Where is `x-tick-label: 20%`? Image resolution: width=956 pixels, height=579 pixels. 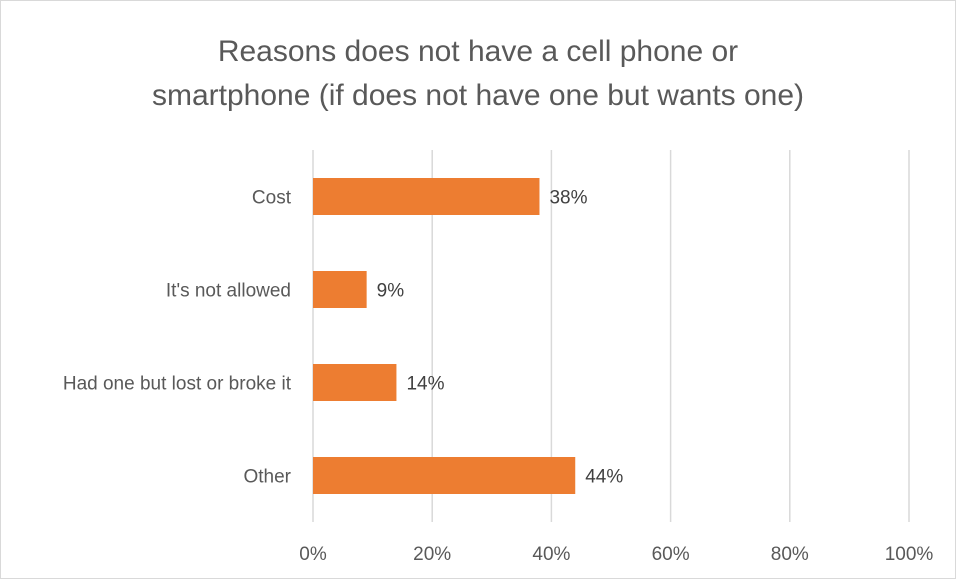 x-tick-label: 20% is located at coordinates (432, 554).